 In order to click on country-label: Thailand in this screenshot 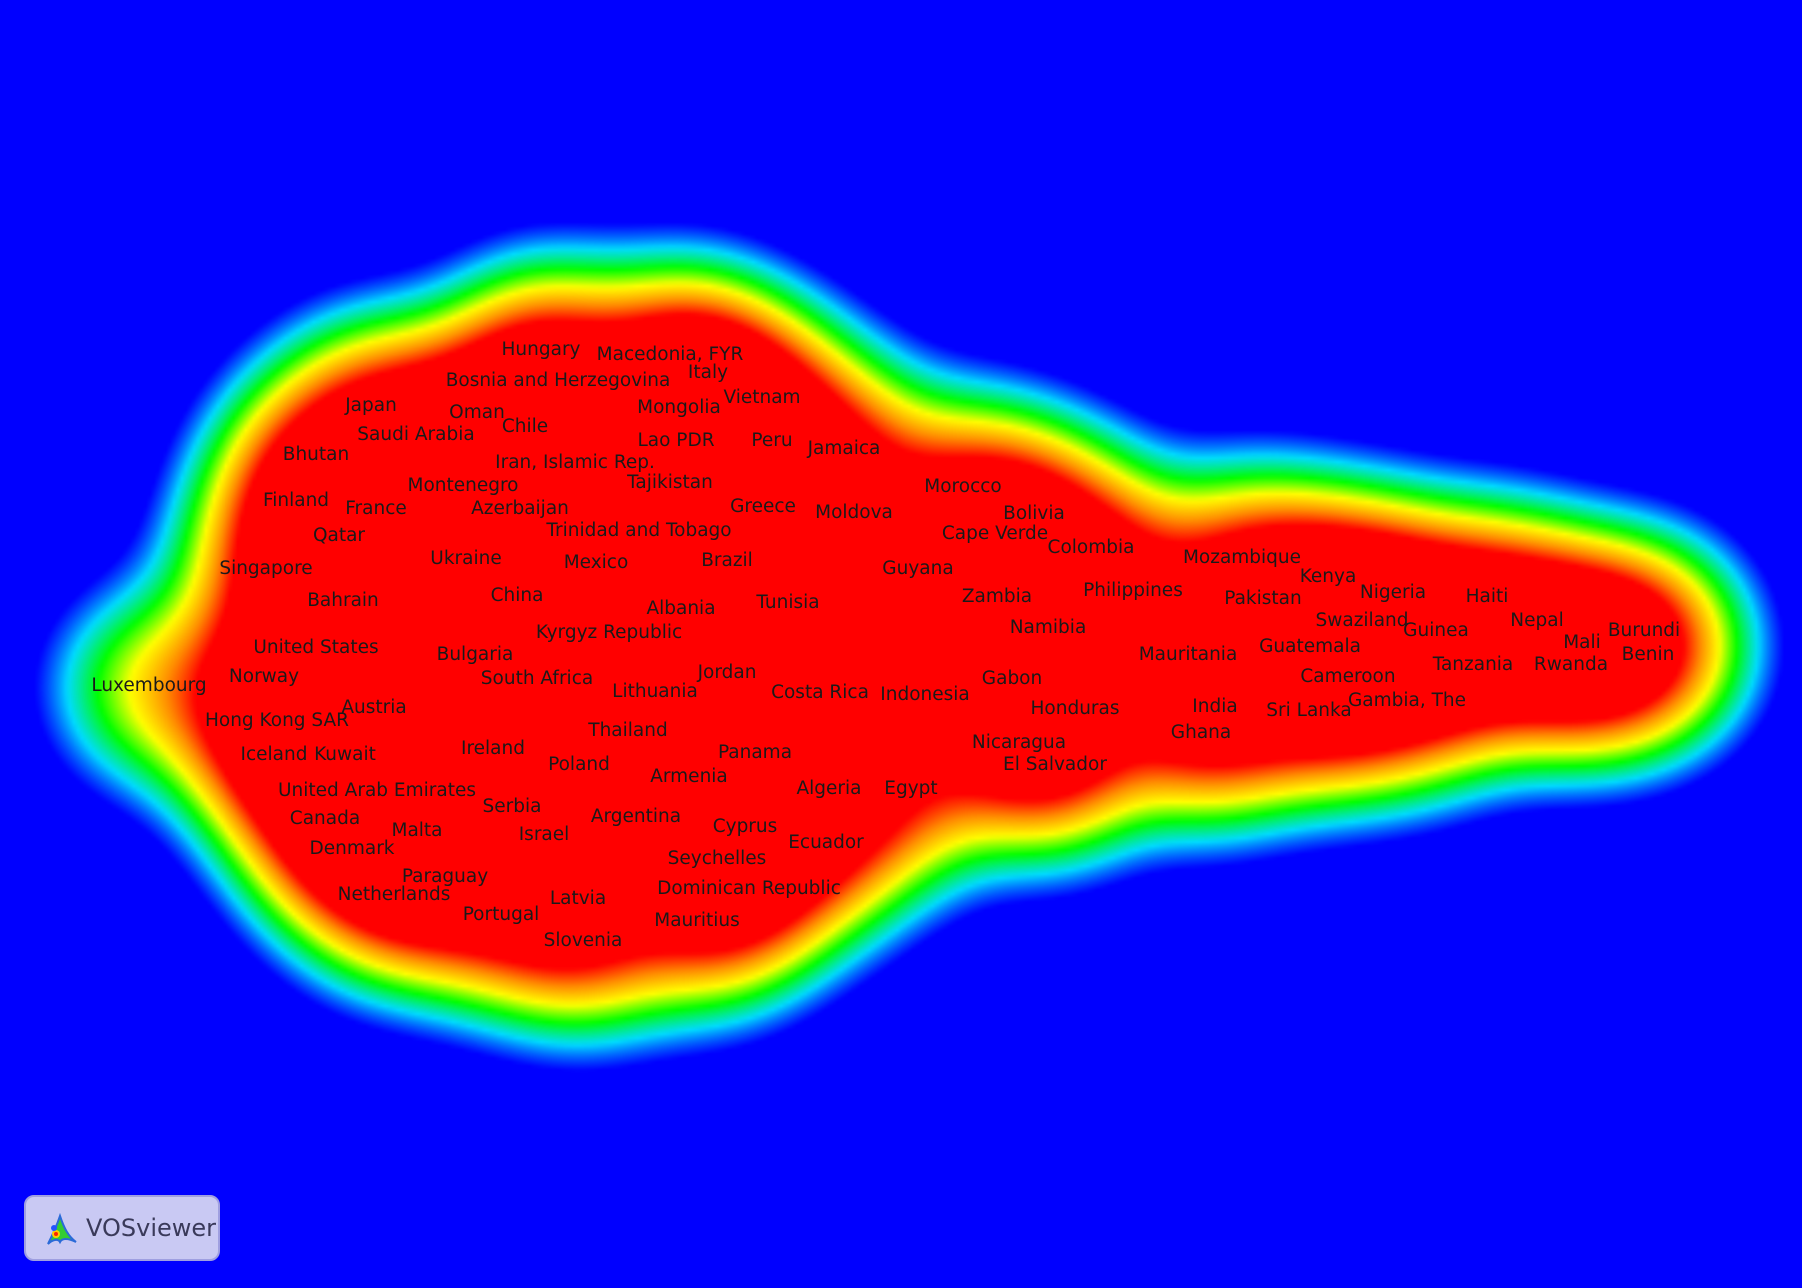, I will do `click(628, 730)`.